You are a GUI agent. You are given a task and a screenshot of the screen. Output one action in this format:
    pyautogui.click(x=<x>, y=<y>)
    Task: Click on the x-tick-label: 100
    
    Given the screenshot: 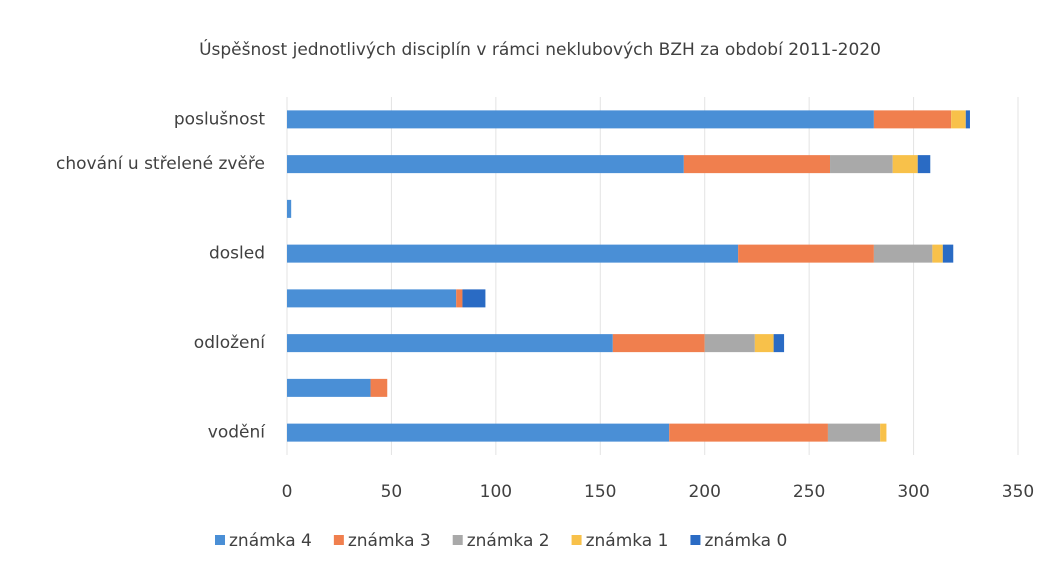 What is the action you would take?
    pyautogui.click(x=496, y=492)
    